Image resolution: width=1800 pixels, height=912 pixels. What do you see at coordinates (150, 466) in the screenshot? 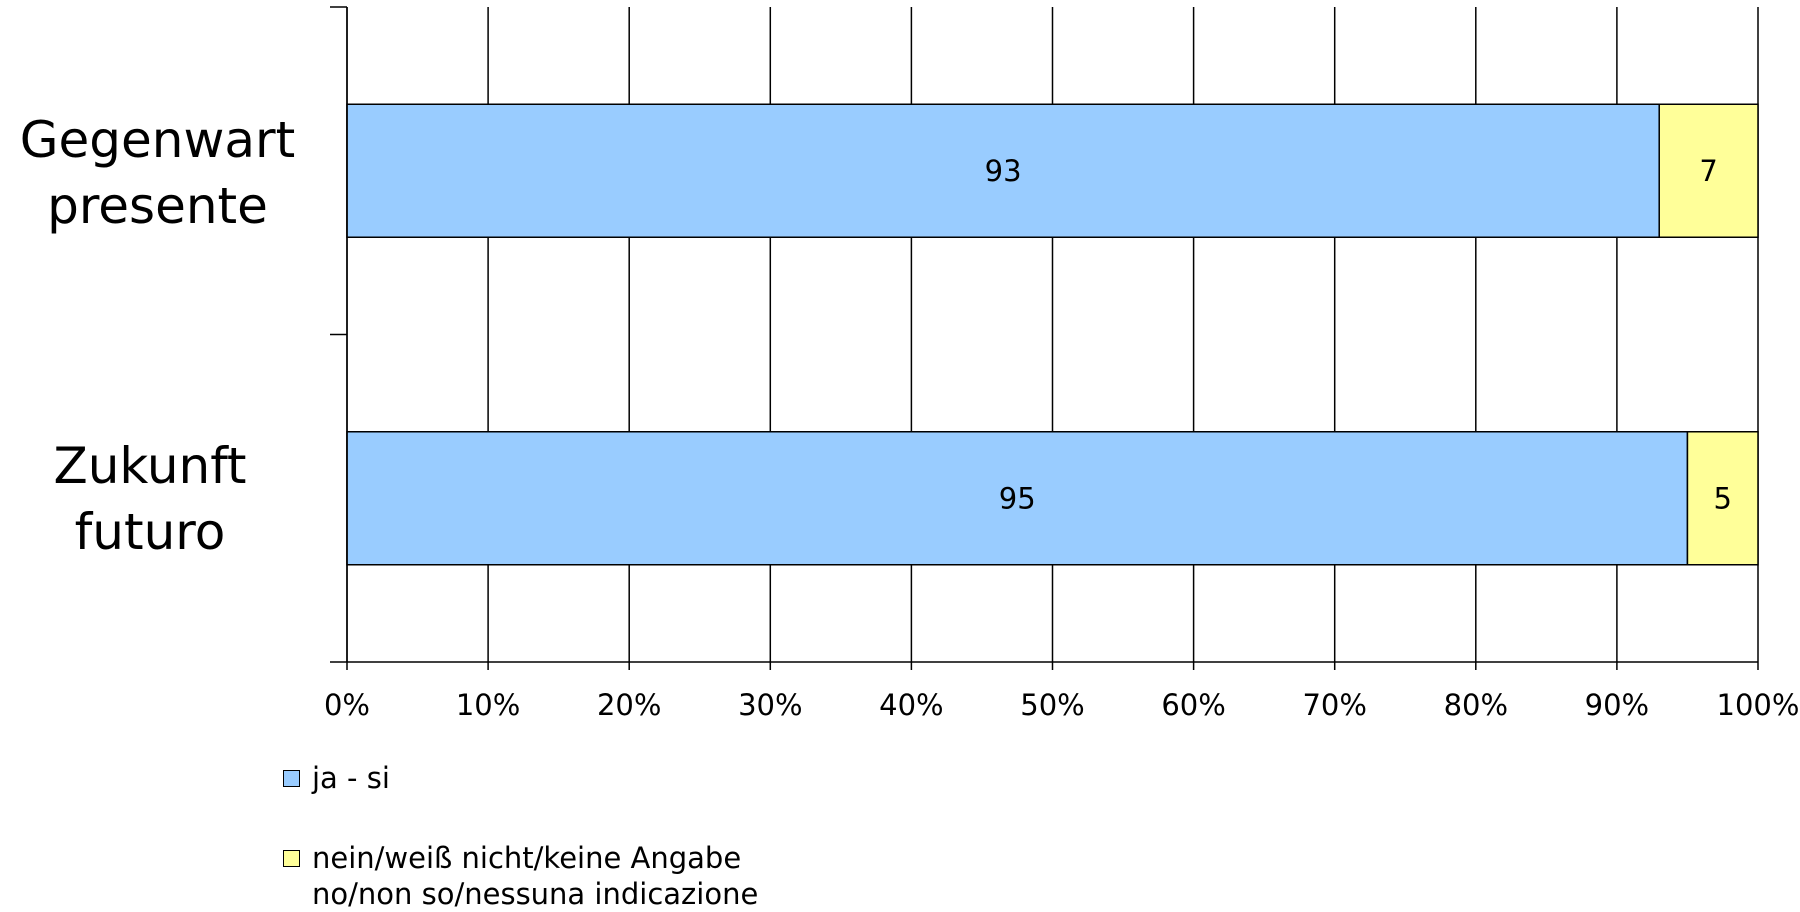
I see `category-label-line: Zukunft` at bounding box center [150, 466].